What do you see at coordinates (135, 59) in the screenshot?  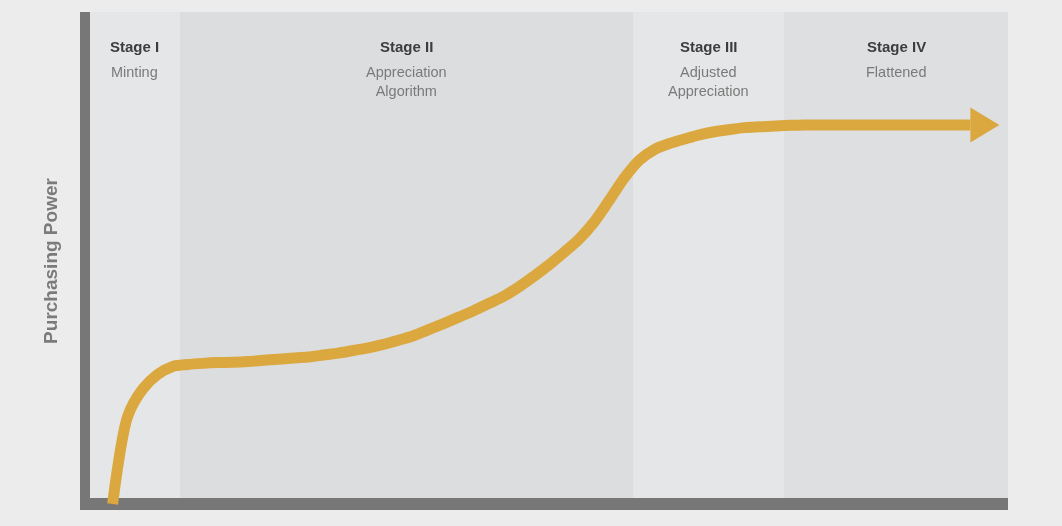 I see `text: Stage I Minting` at bounding box center [135, 59].